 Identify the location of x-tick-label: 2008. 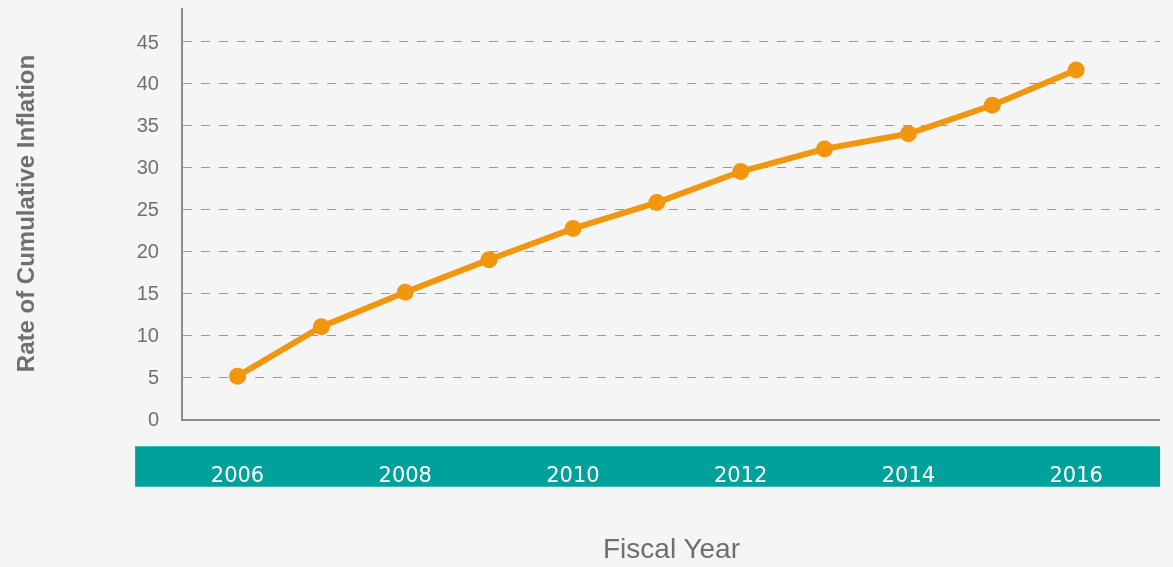
(405, 475).